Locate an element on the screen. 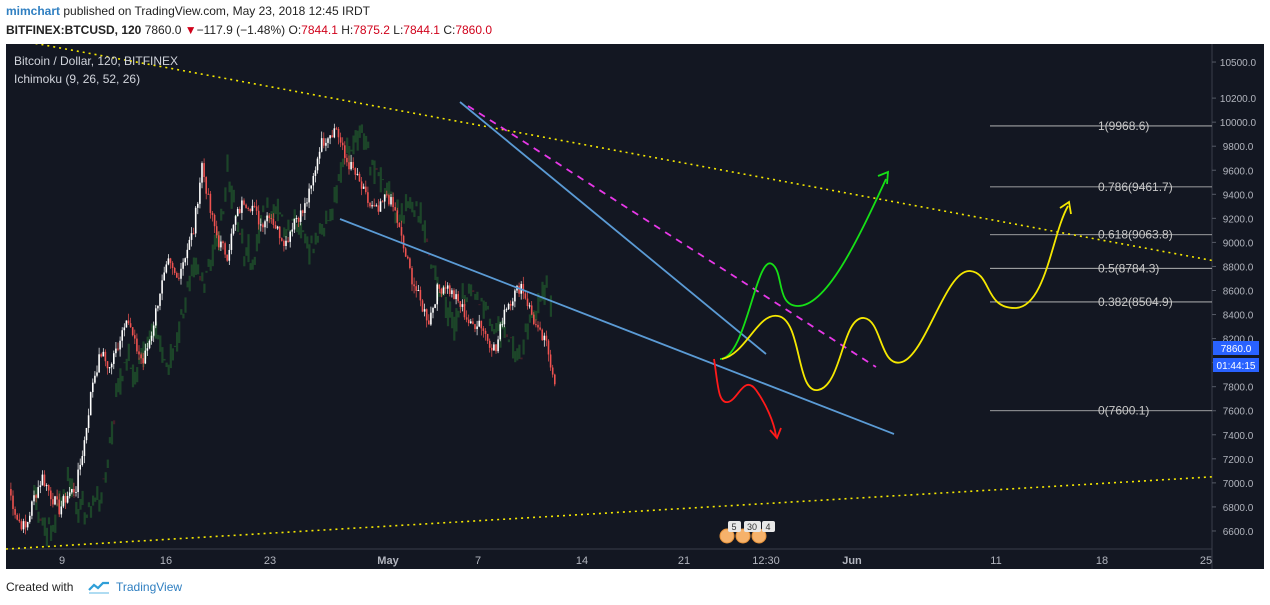 The image size is (1270, 605). publisher-link: mimchart is located at coordinates (33, 11).